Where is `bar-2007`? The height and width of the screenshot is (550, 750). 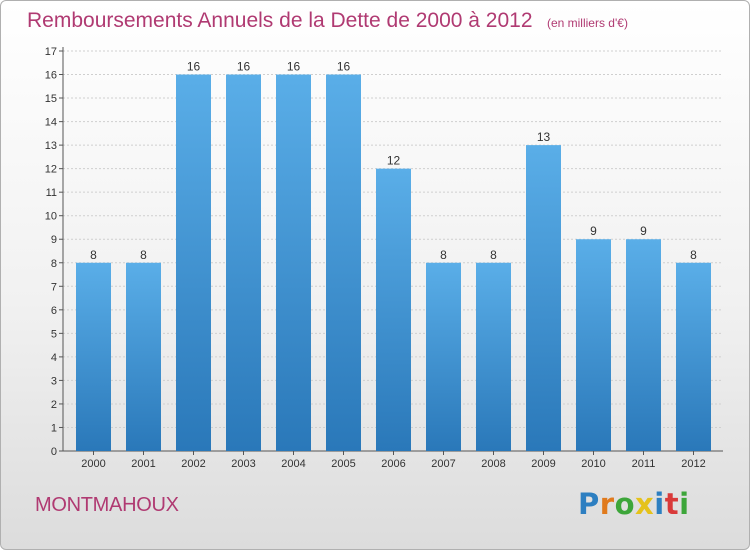
bar-2007 is located at coordinates (443, 356).